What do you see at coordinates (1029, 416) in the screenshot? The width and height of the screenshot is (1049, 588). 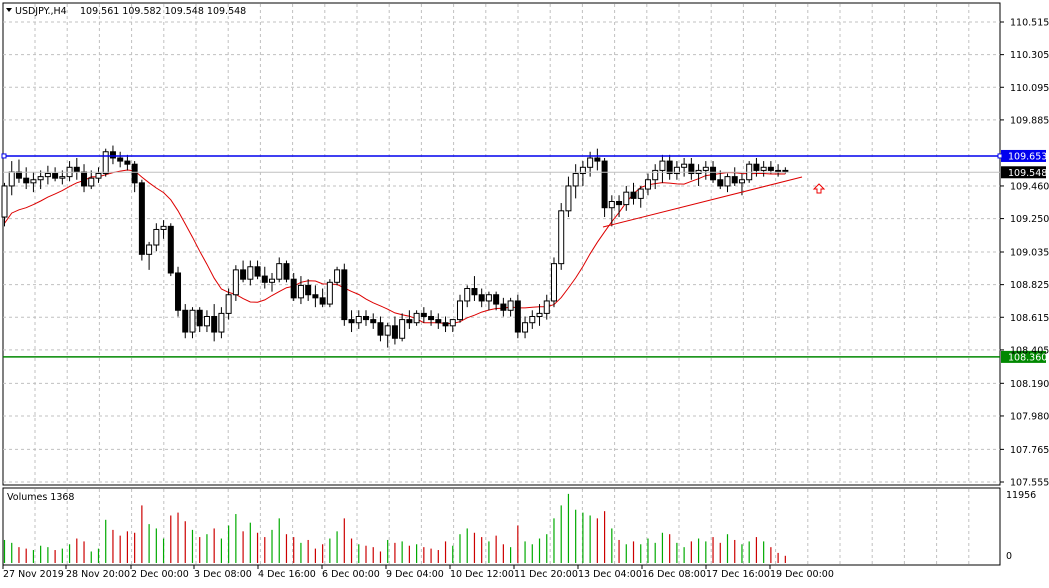 I see `price-tick-label: 107.980` at bounding box center [1029, 416].